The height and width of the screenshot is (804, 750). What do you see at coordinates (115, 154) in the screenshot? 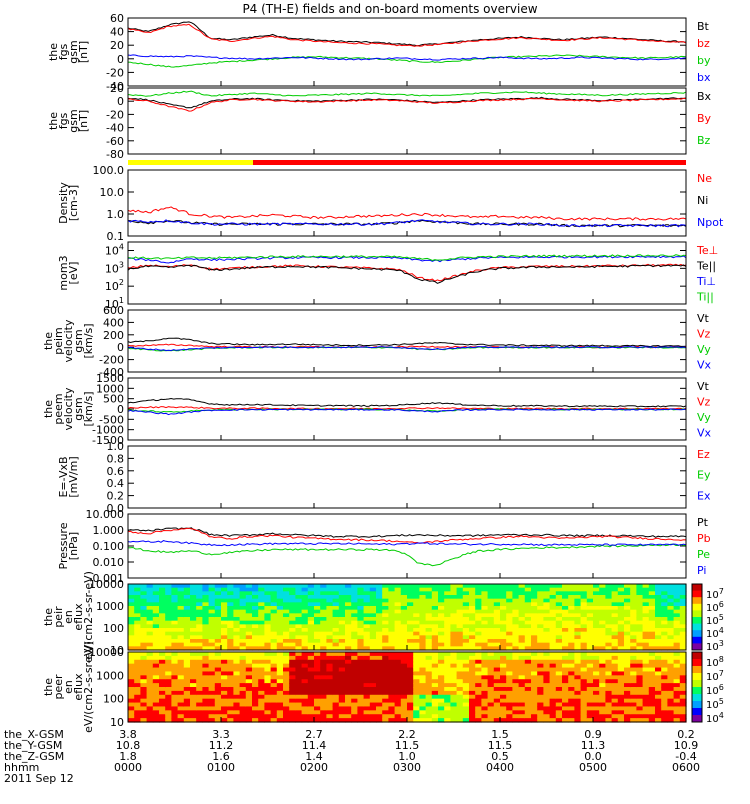
I see `y-tick-label: -80` at bounding box center [115, 154].